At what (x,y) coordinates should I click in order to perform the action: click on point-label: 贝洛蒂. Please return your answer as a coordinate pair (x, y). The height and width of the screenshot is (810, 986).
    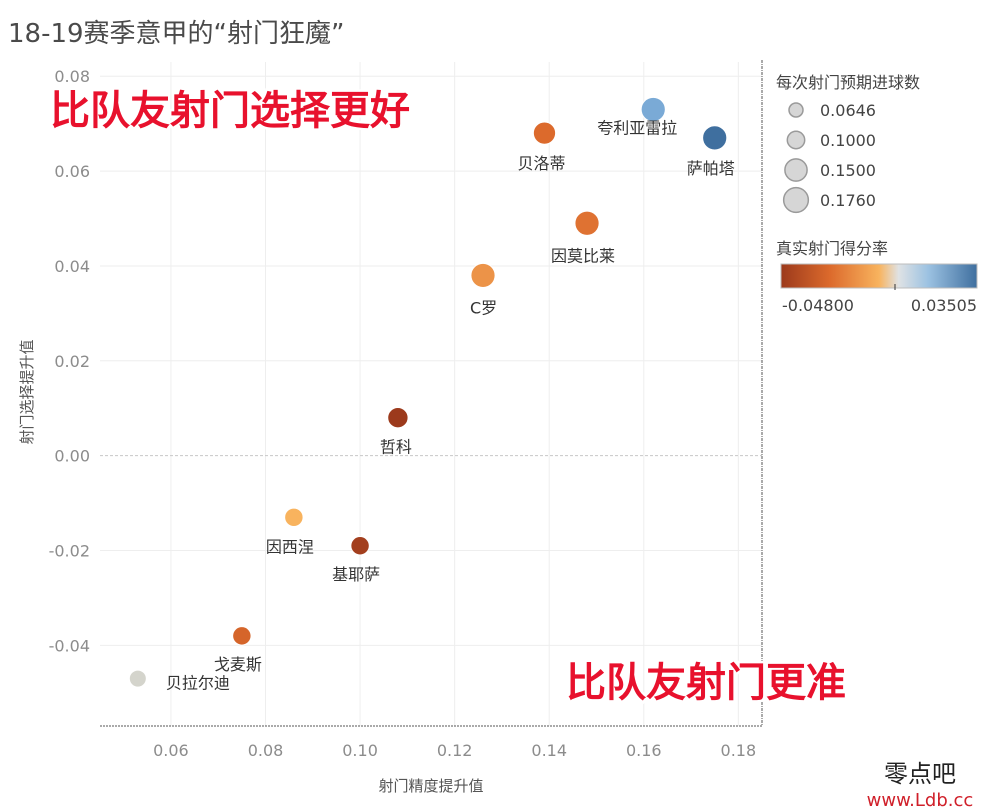
    Looking at the image, I should click on (541, 163).